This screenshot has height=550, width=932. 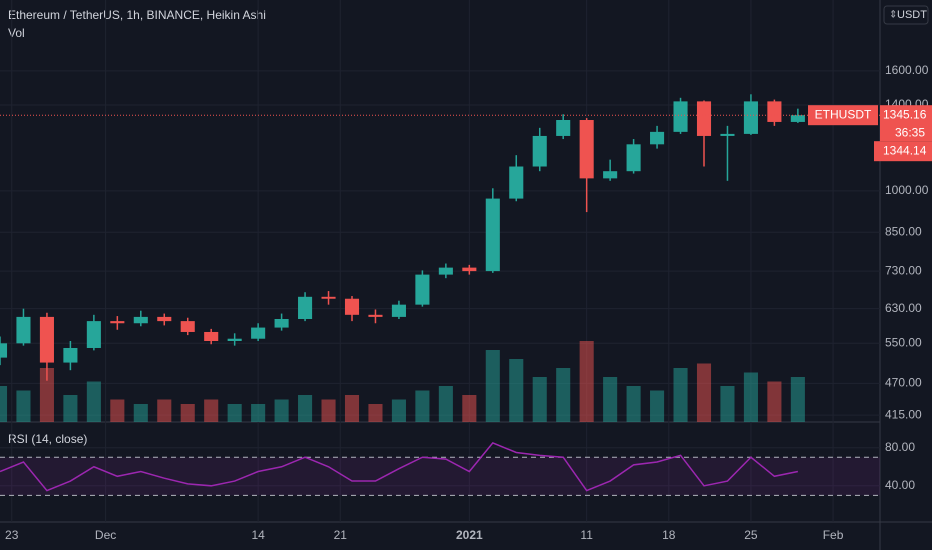 I want to click on y-tick-label: 1000.00, so click(x=907, y=190).